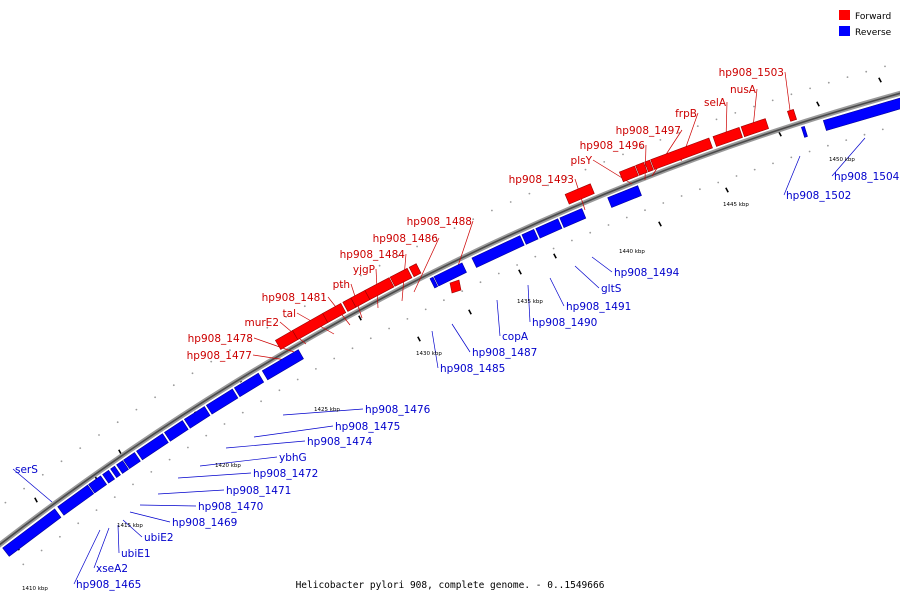 The width and height of the screenshot is (900, 600). Describe the element at coordinates (472, 369) in the screenshot. I see `reverse-gene-label-hp908-1485: hp908_1485` at that location.